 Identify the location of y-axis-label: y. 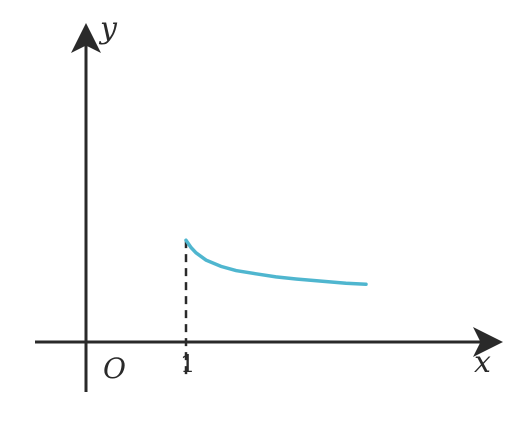
(108, 28).